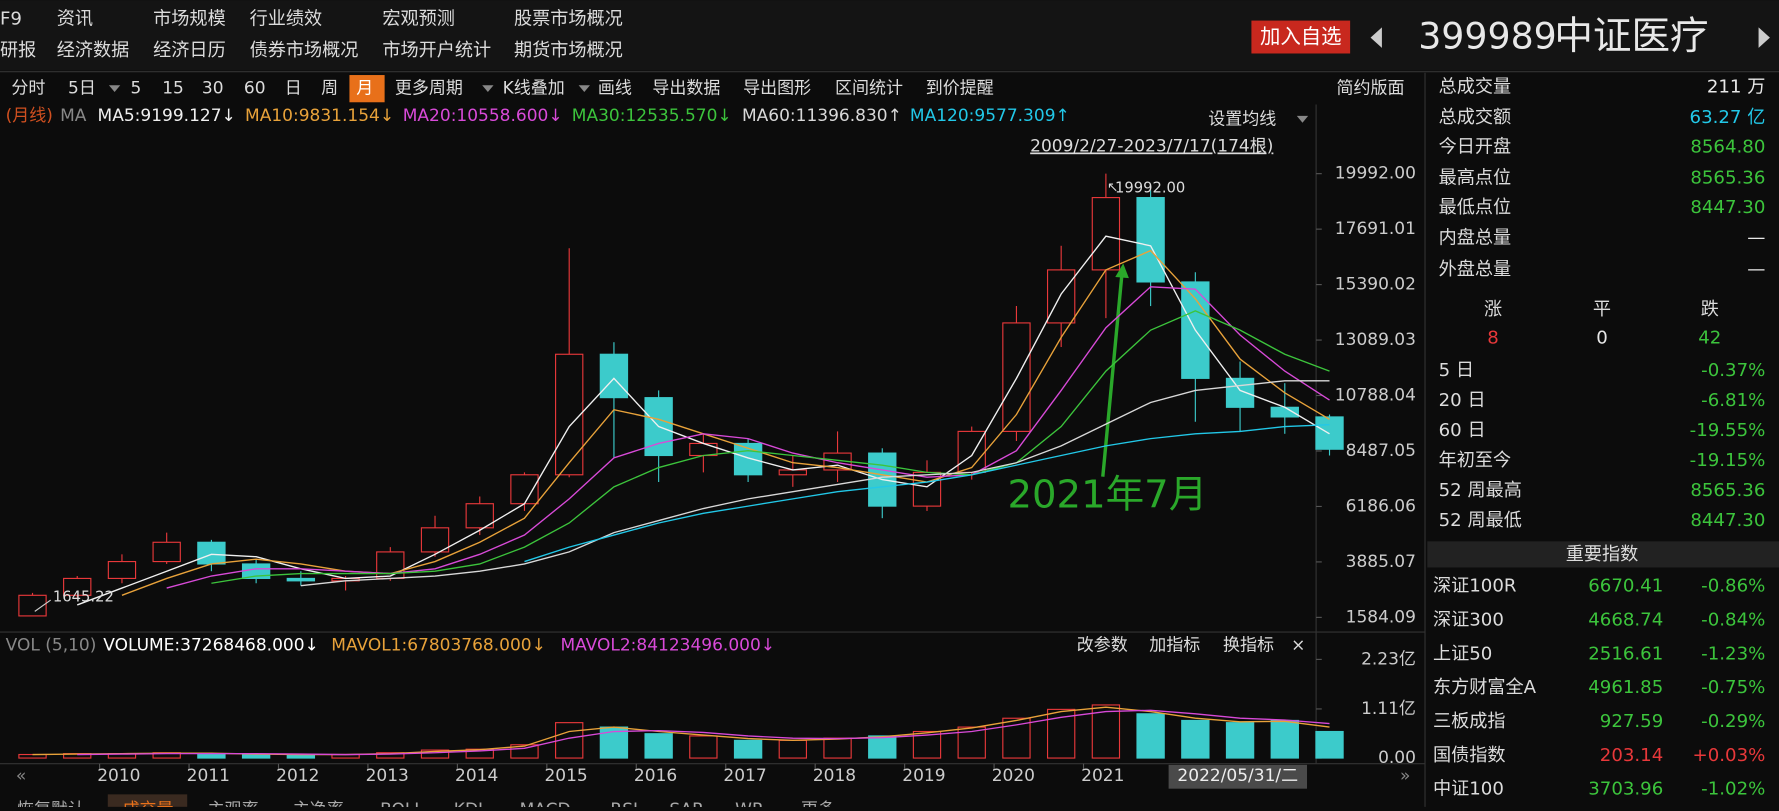  I want to click on menu-item: 市场规模, so click(189, 18).